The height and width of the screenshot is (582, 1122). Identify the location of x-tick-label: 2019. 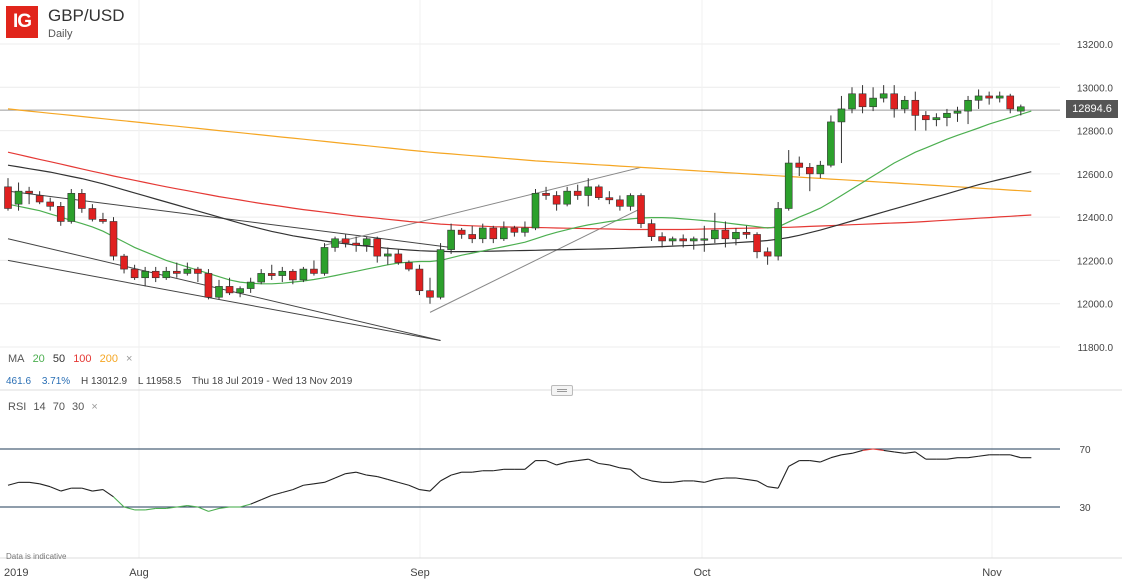
(16, 573).